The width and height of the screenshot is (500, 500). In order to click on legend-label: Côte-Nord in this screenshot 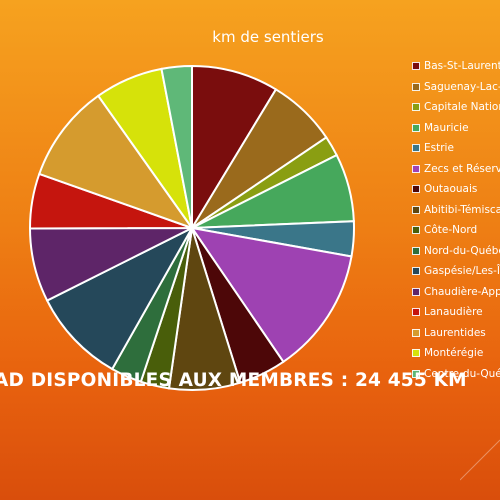, I will do `click(451, 230)`.